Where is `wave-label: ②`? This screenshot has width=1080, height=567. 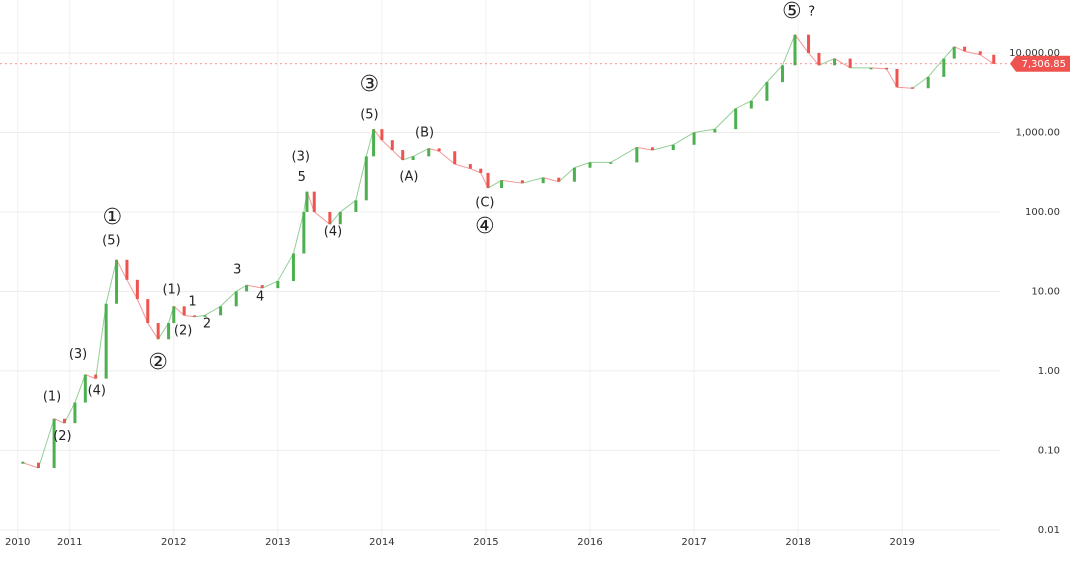
wave-label: ② is located at coordinates (158, 362).